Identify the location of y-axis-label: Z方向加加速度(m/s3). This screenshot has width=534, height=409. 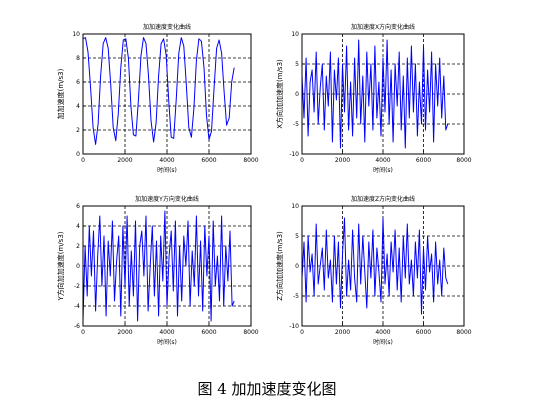
(279, 266).